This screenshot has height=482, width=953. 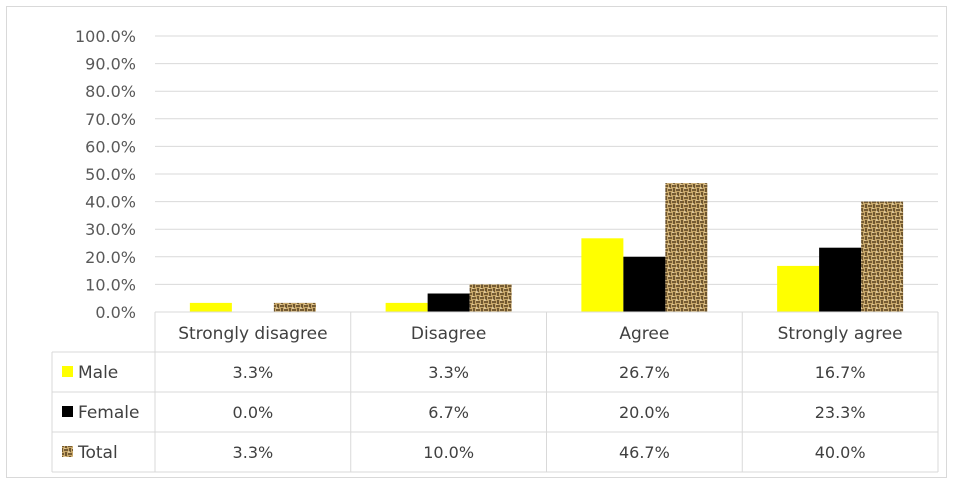 I want to click on y-tick-label: 70.0%, so click(x=110, y=119).